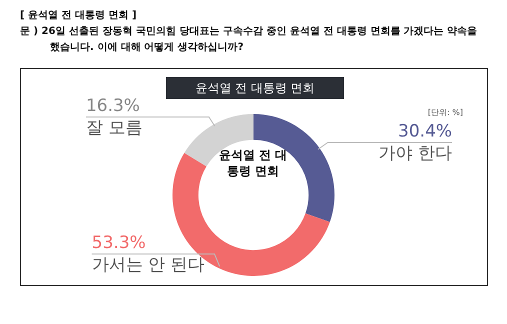  I want to click on slice-label: 가야 한다, so click(415, 153).